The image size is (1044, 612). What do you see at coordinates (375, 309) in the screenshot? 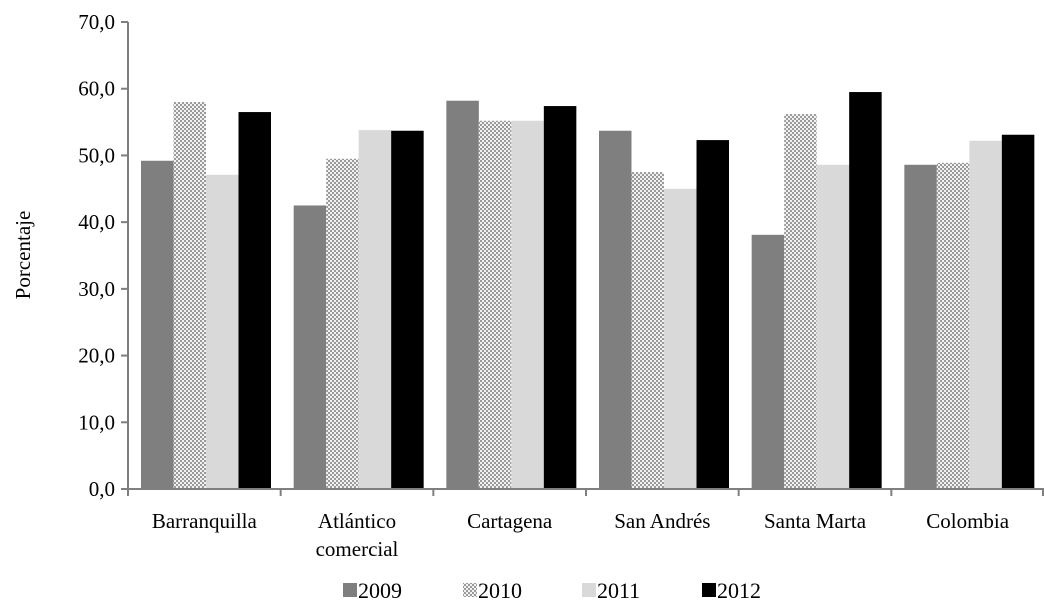
I see `bar-2011-atlantico-comercial` at bounding box center [375, 309].